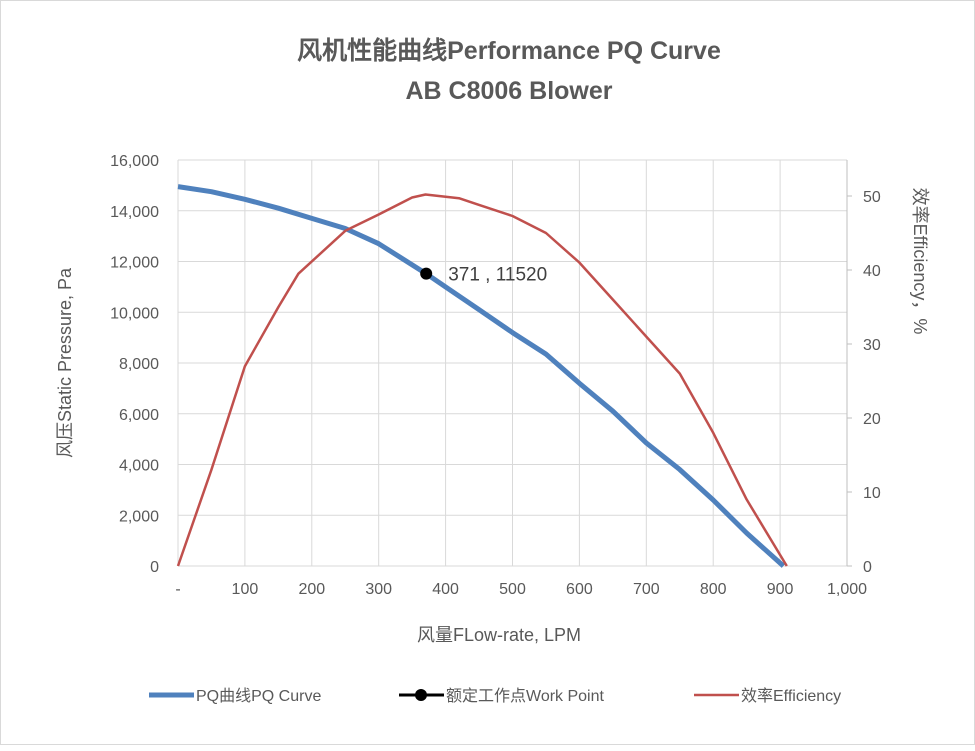 The width and height of the screenshot is (975, 751). I want to click on x-tick-label: 1,000, so click(847, 589).